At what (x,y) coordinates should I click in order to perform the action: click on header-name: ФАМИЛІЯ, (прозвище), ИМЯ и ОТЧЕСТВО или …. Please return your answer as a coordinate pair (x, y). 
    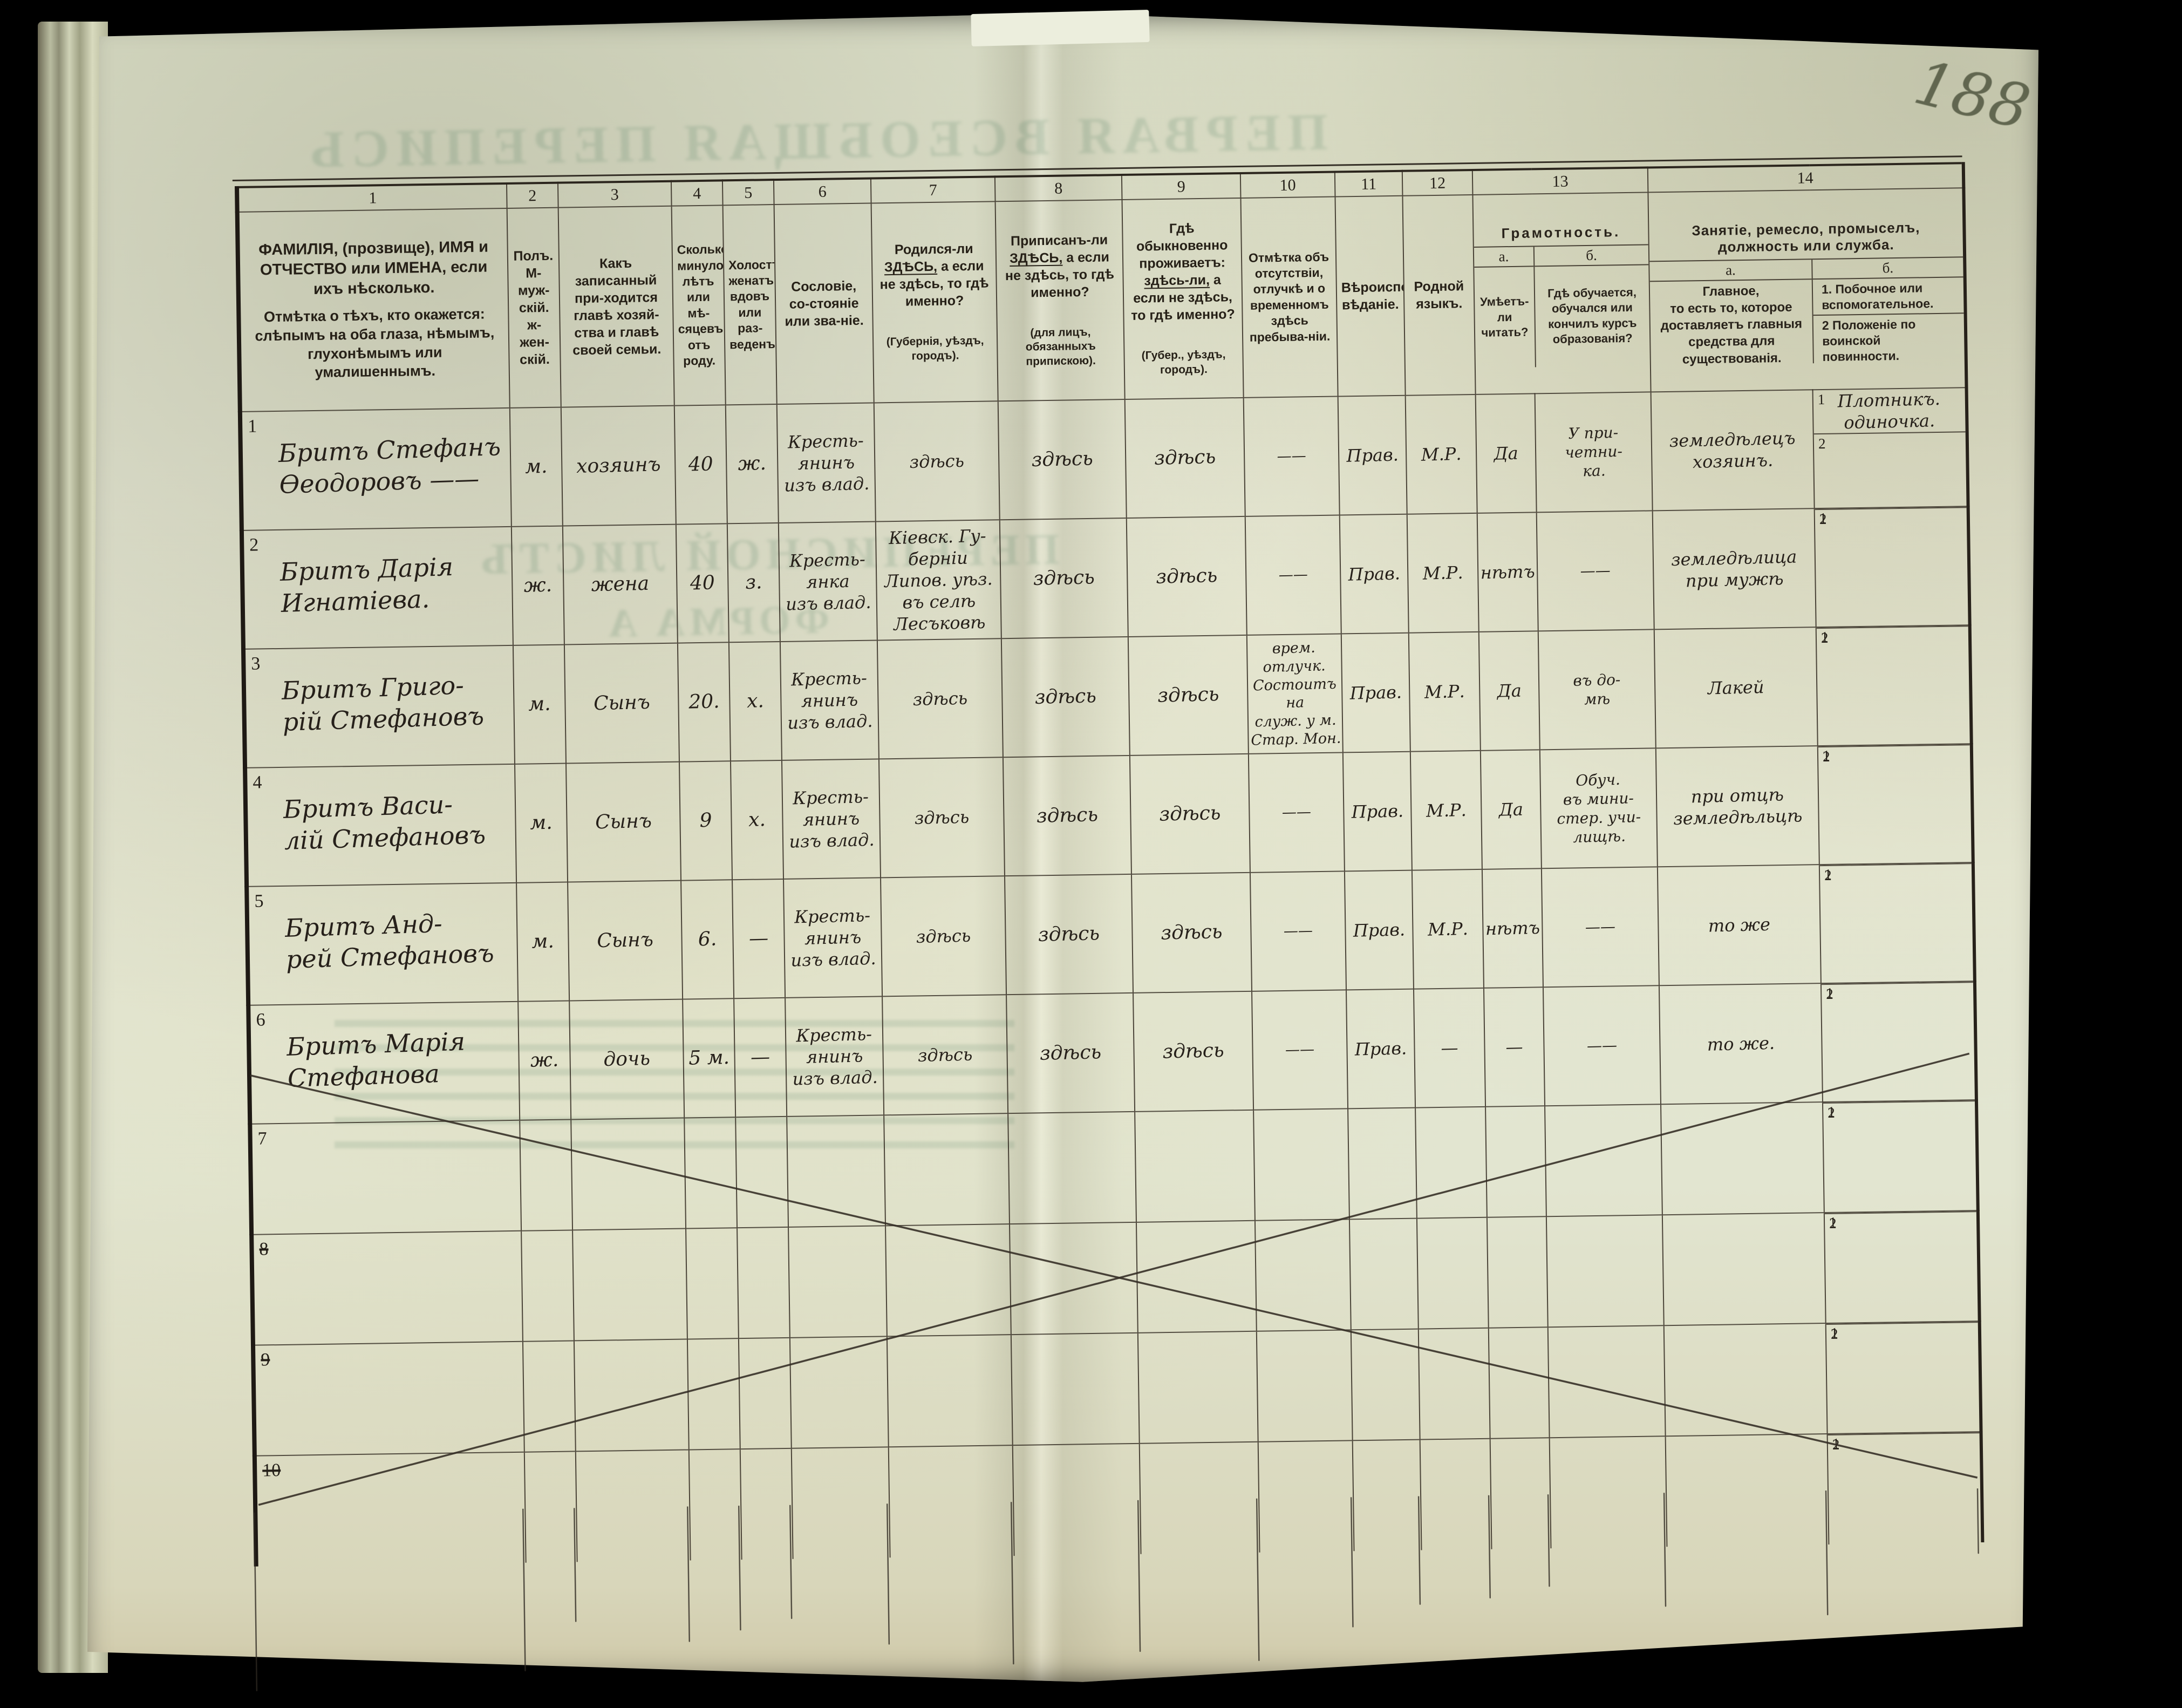
    Looking at the image, I should click on (373, 310).